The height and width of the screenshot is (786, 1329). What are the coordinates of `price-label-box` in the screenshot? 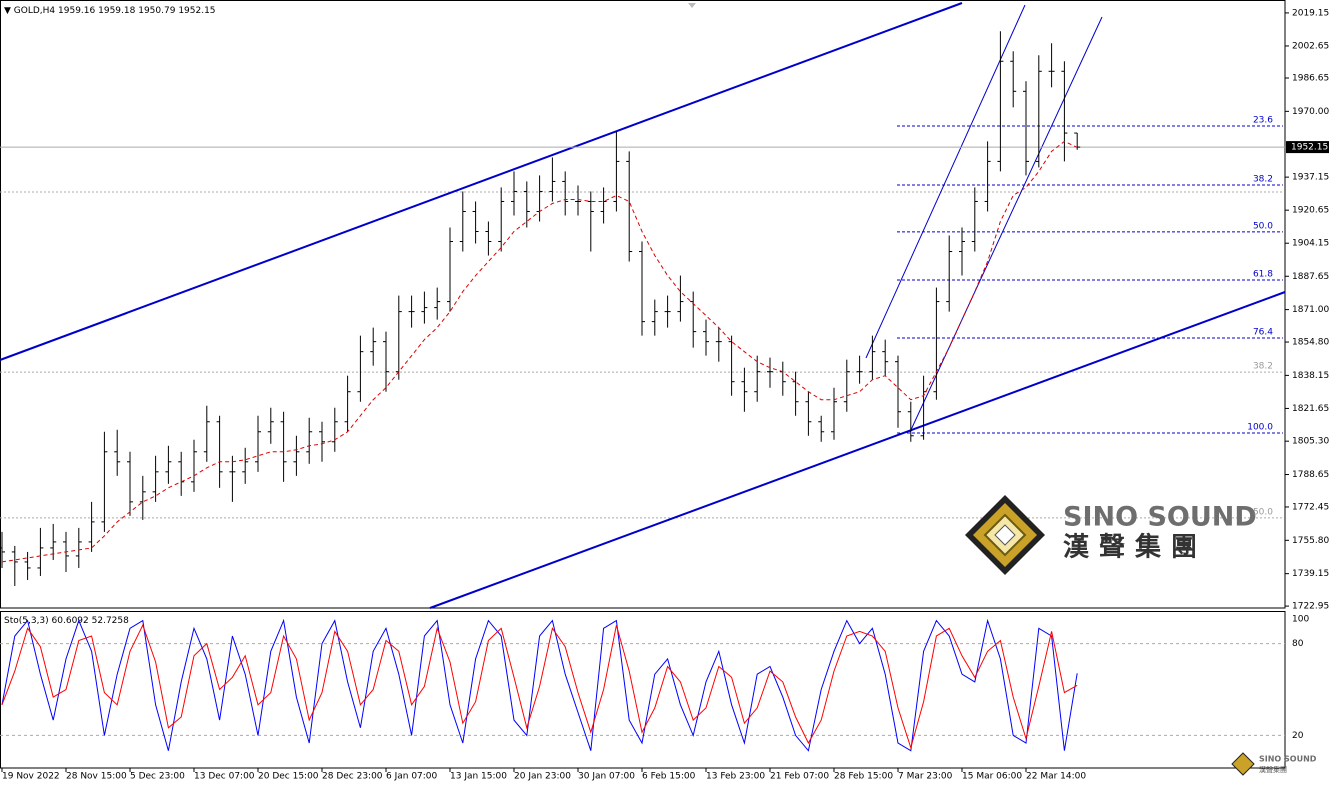 It's located at (1307, 147).